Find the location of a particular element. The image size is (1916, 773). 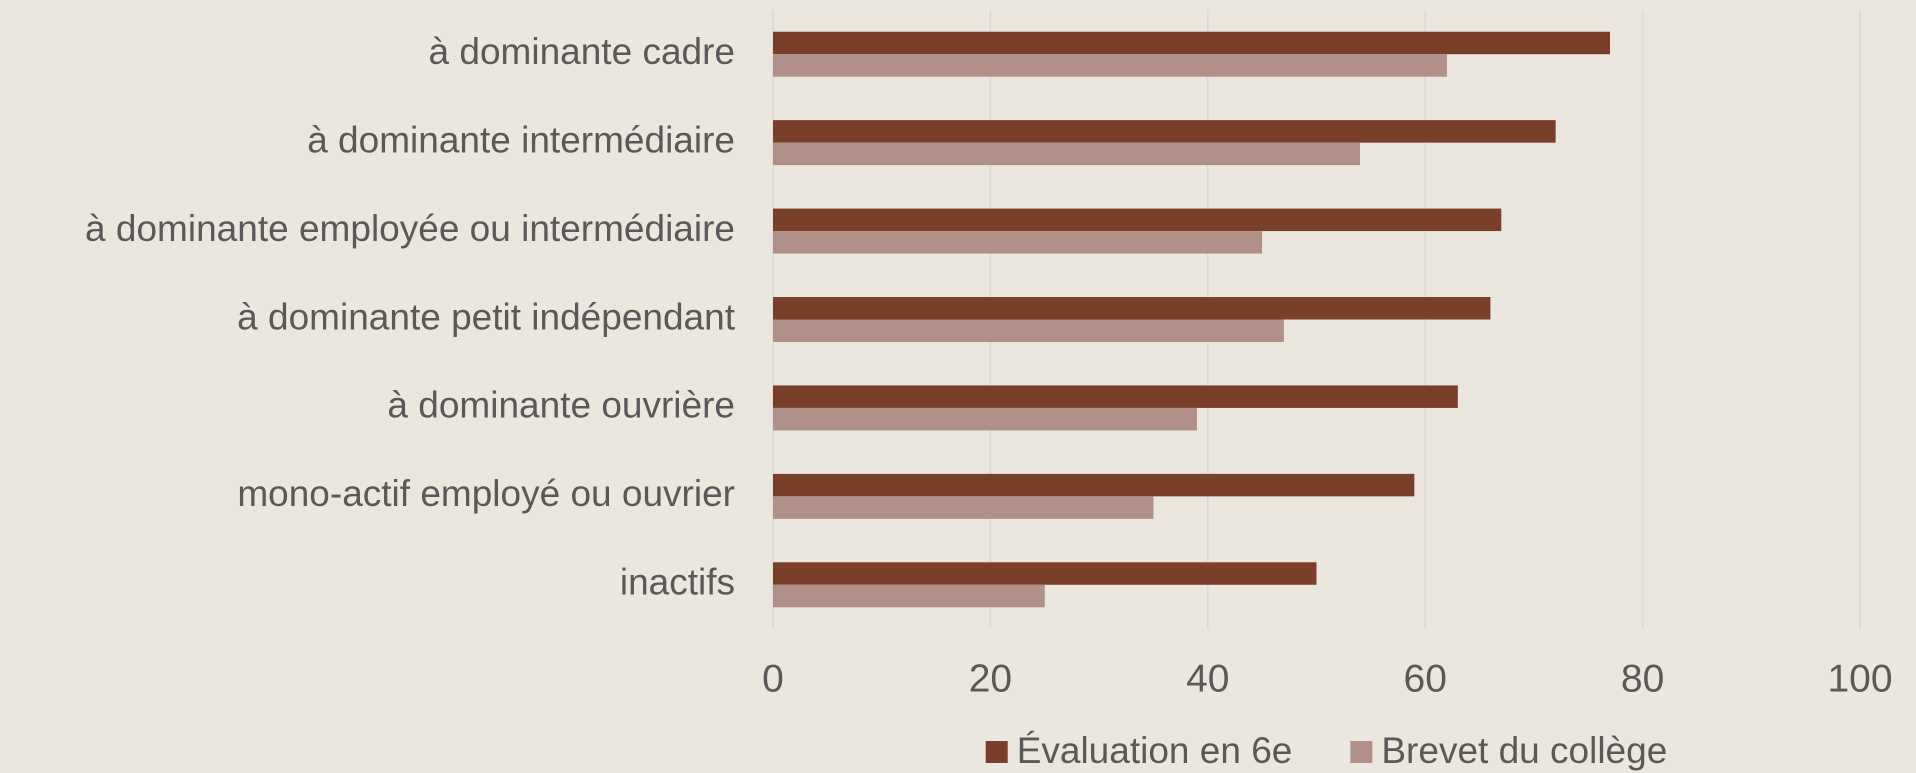

x-tick-label: 100 is located at coordinates (1859, 678).